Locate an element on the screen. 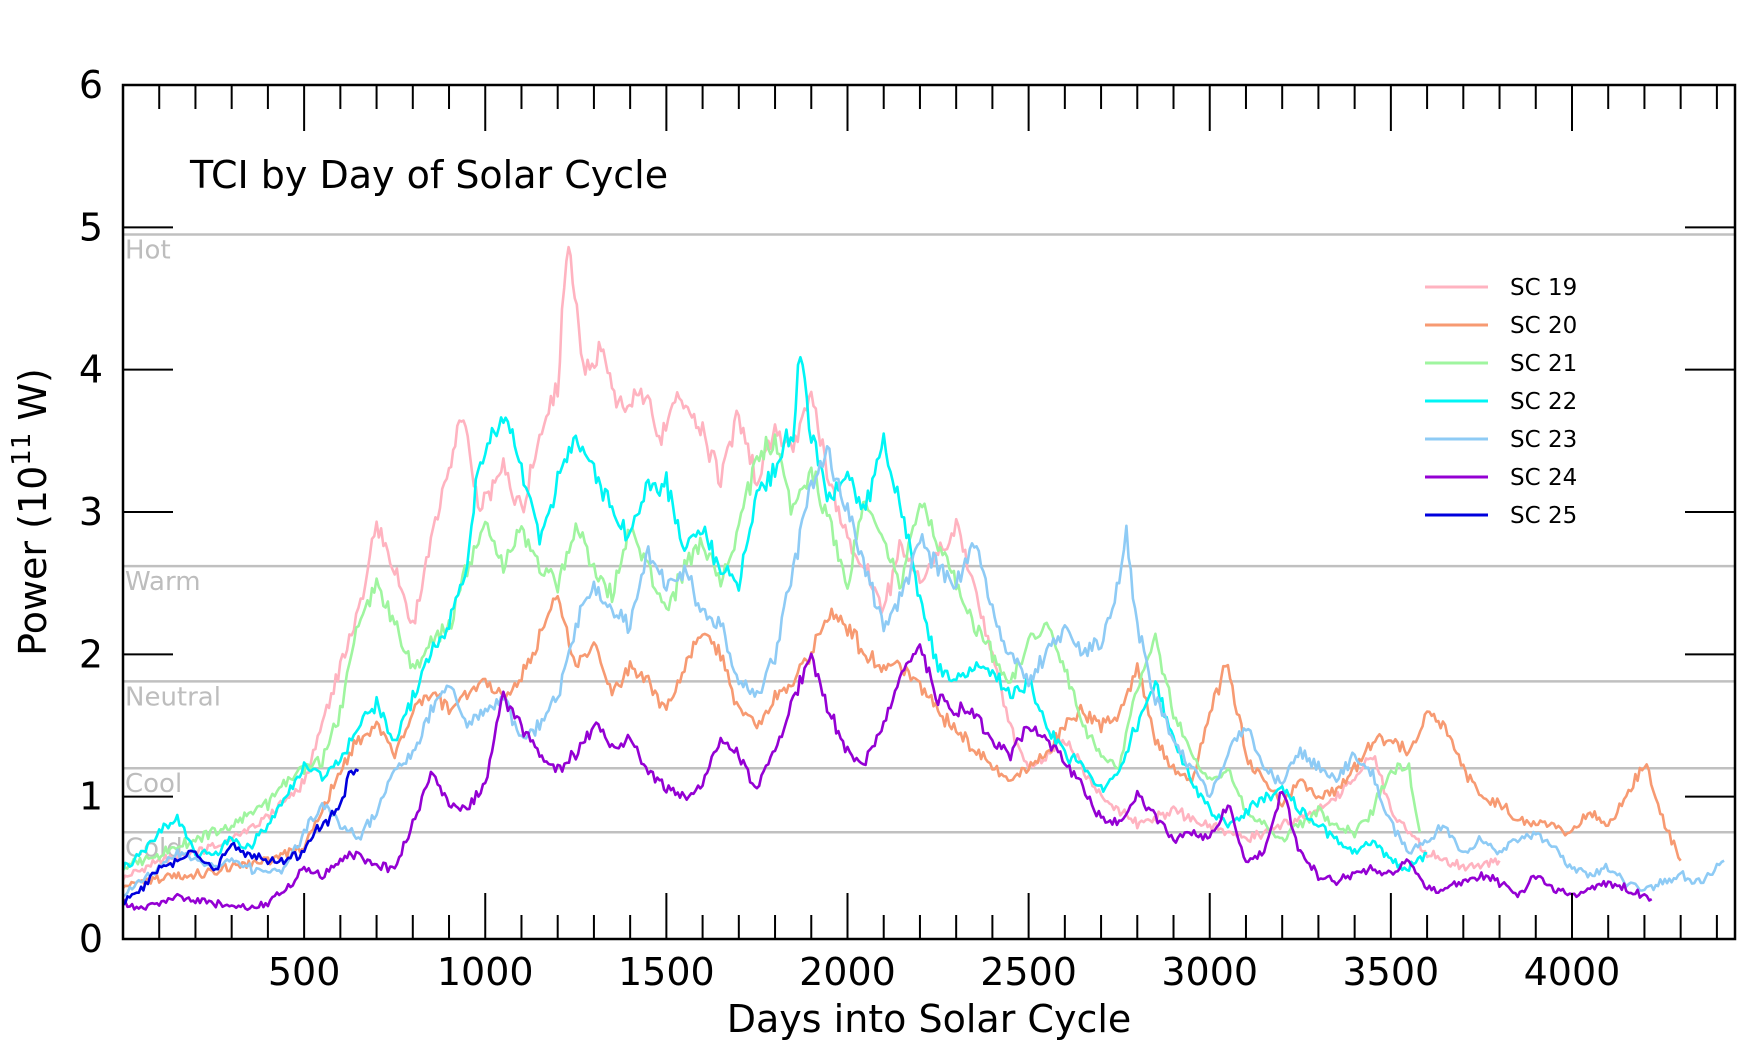  y-tick-label: 0 is located at coordinates (91, 939).